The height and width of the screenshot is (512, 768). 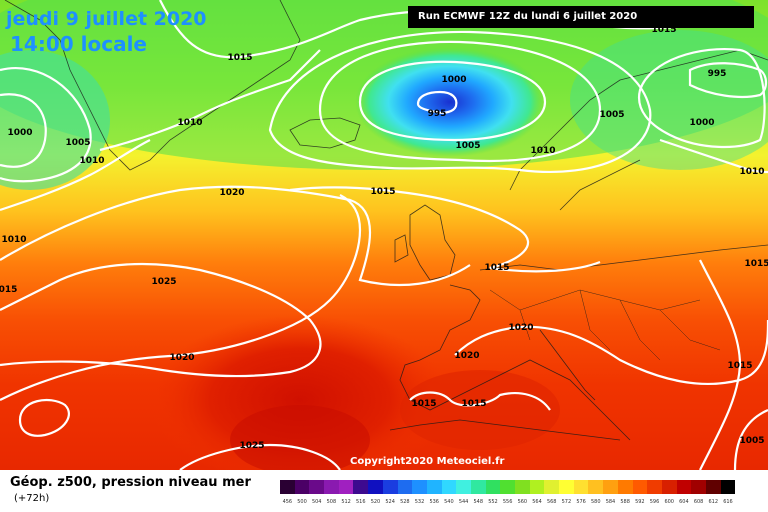 I want to click on legend-label: 580, so click(x=596, y=502).